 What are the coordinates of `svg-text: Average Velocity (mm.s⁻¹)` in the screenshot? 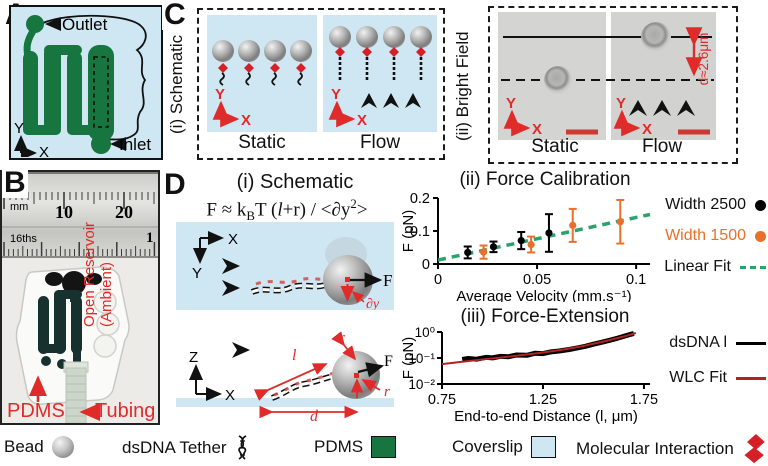 It's located at (543, 295).